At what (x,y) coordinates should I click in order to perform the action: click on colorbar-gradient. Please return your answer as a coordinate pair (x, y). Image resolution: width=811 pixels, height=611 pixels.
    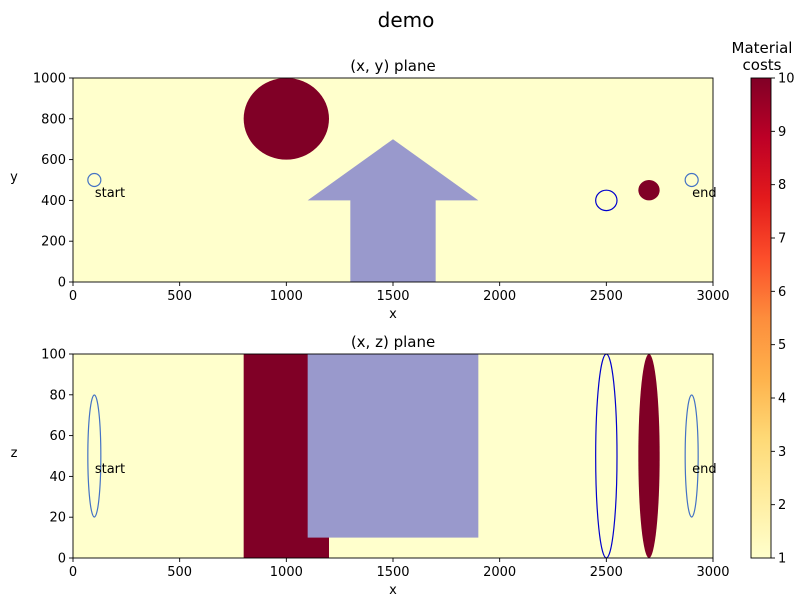
    Looking at the image, I should click on (761, 318).